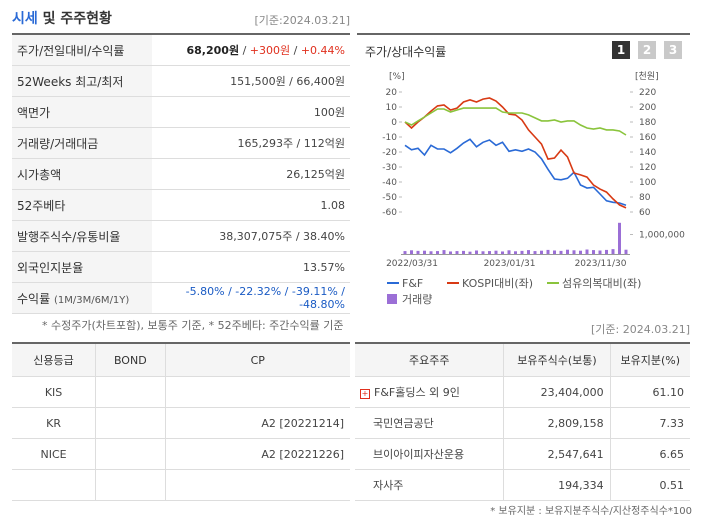  What do you see at coordinates (181, 112) in the screenshot?
I see `row: 액면가 100원` at bounding box center [181, 112].